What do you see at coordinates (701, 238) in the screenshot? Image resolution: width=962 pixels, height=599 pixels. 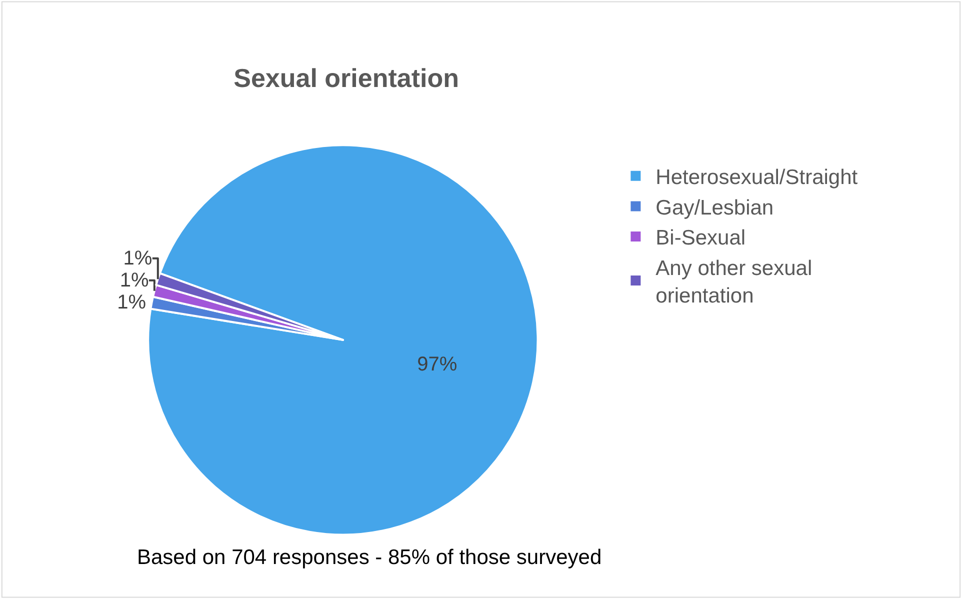 I see `legend-label: Bi-Sexual` at bounding box center [701, 238].